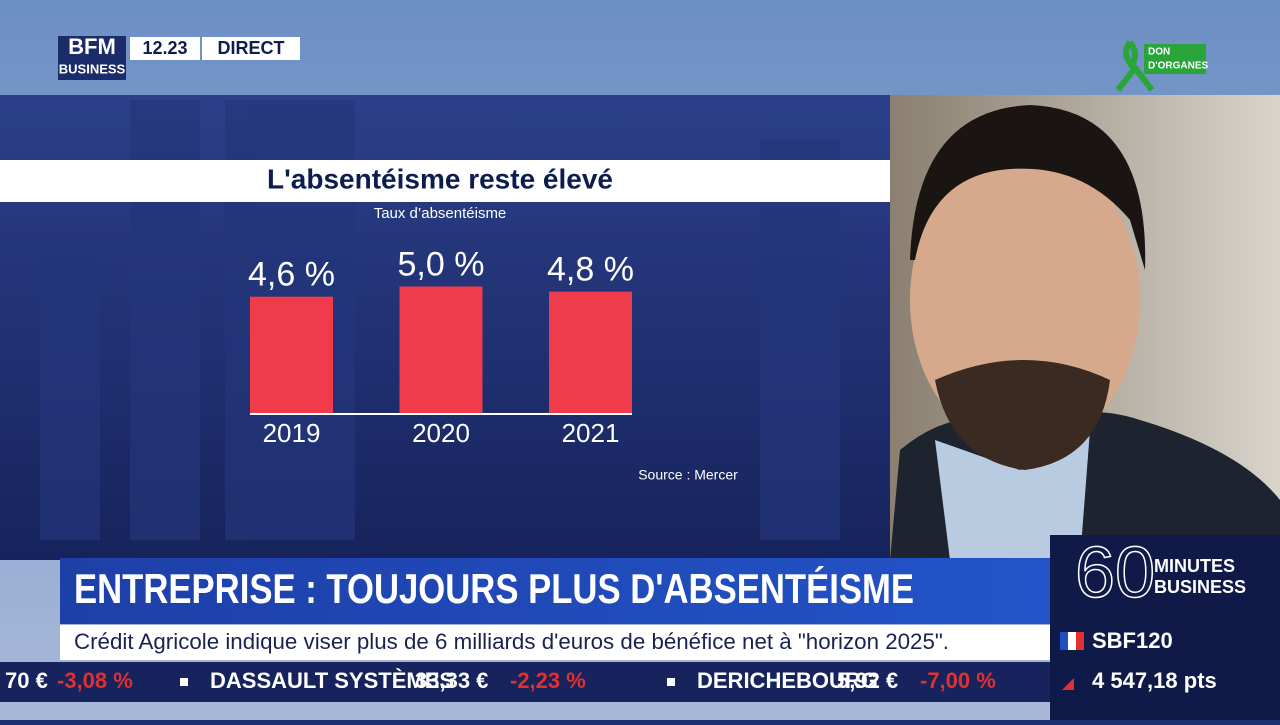 This screenshot has width=1280, height=725. What do you see at coordinates (451, 680) in the screenshot?
I see `stock-price: 33,33 €` at bounding box center [451, 680].